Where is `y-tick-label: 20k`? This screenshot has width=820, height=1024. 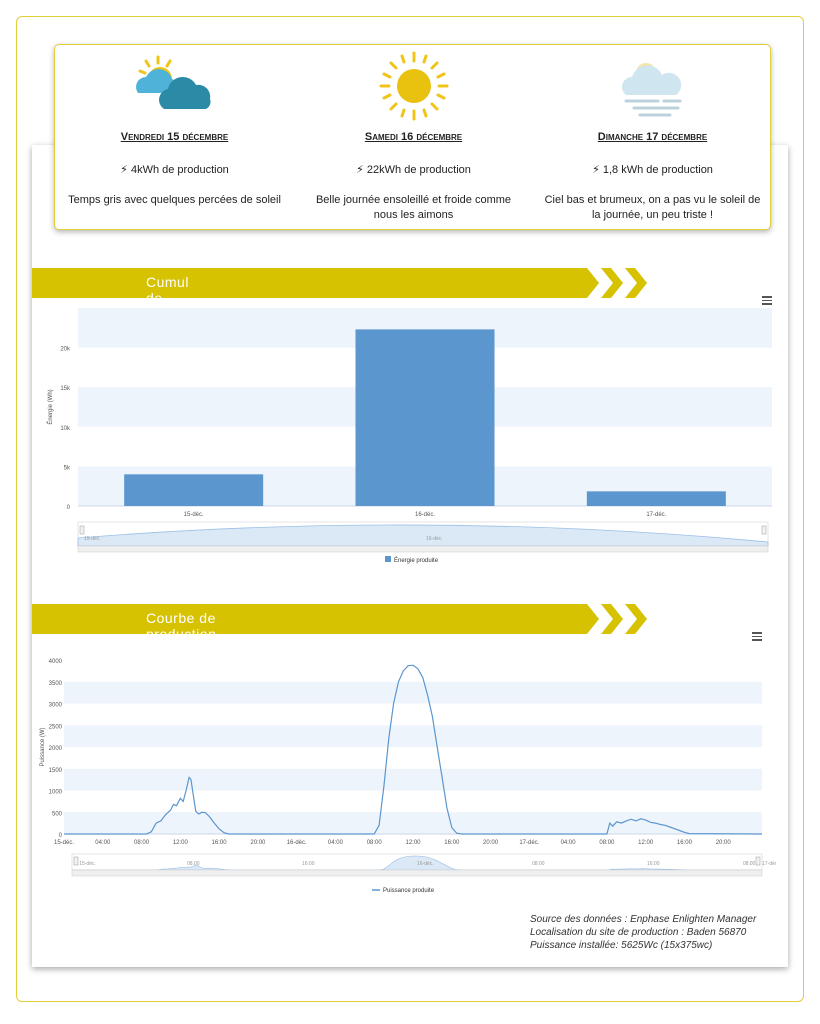
y-tick-label: 20k is located at coordinates (65, 350).